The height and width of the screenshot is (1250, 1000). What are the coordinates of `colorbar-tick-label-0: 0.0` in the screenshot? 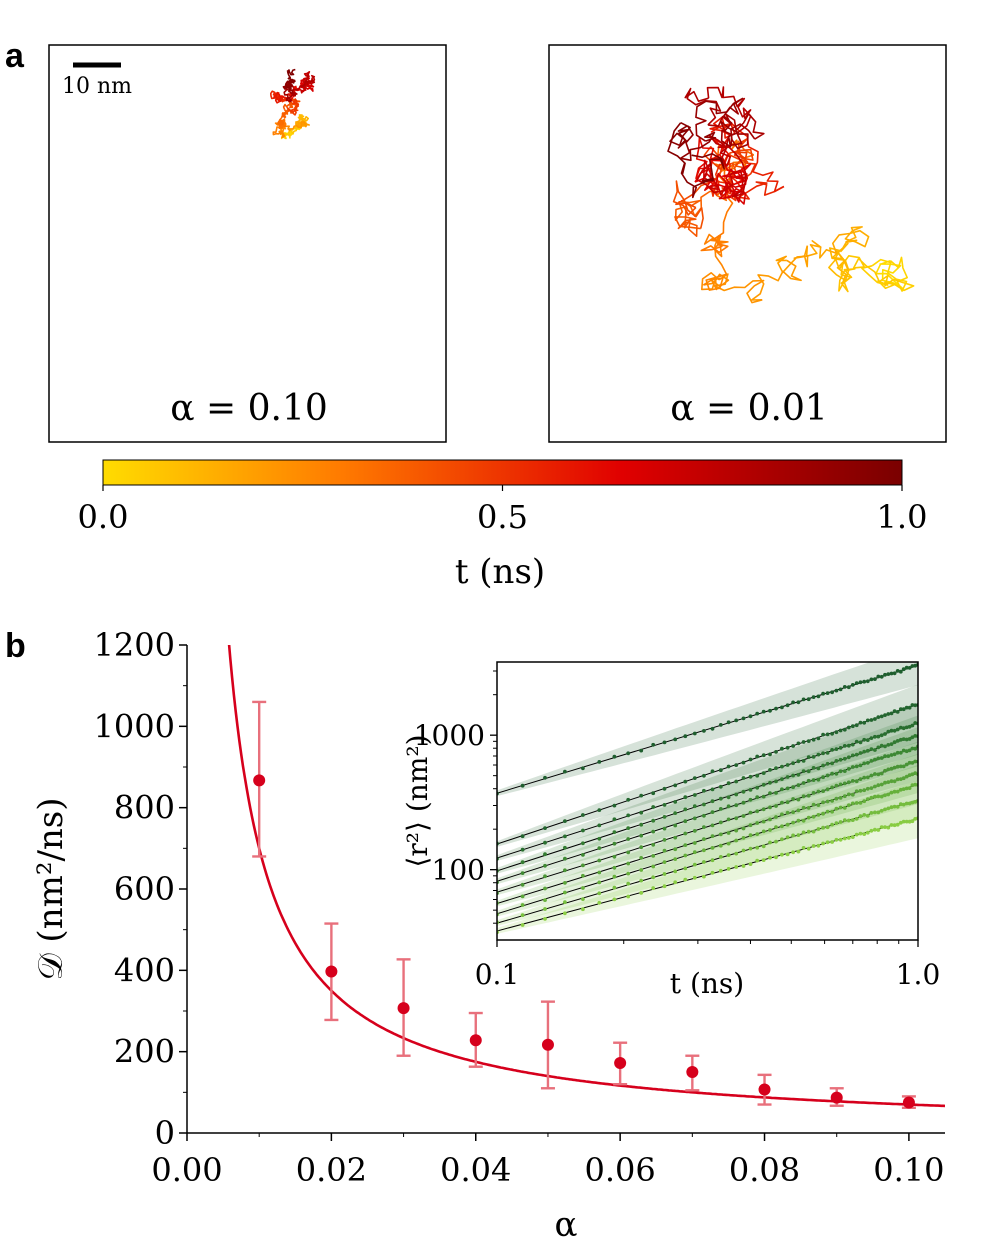 It's located at (103, 517).